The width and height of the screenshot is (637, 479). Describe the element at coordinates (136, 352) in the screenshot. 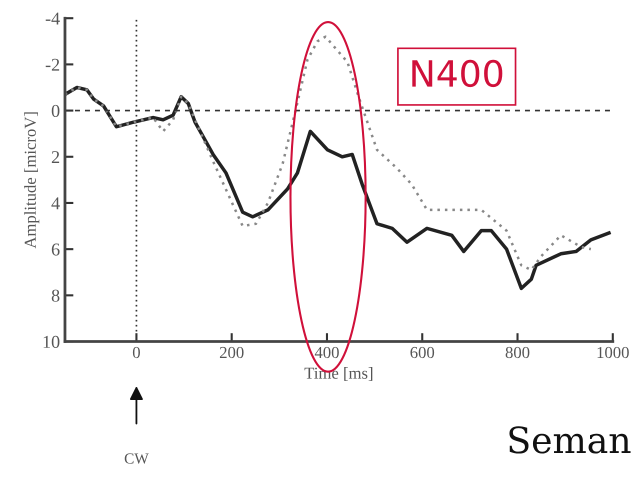

I see `x-tick-label: 0` at that location.